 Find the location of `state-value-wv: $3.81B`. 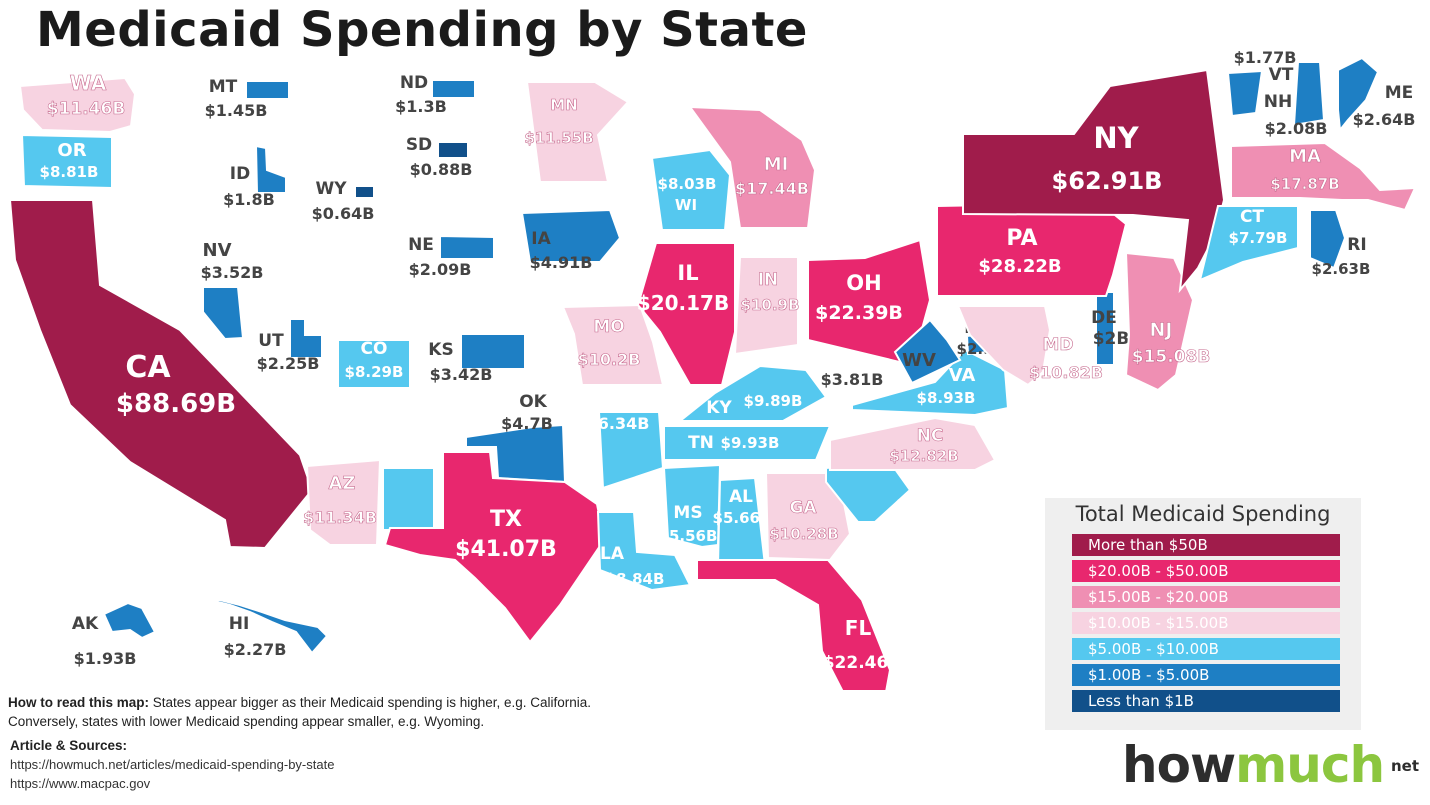

state-value-wv: $3.81B is located at coordinates (852, 379).